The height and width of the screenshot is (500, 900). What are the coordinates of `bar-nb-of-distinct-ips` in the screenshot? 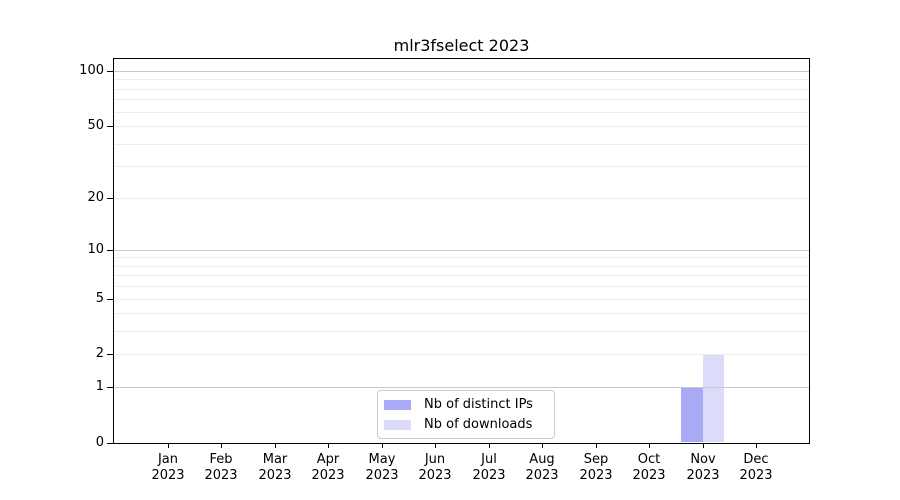 It's located at (692, 414).